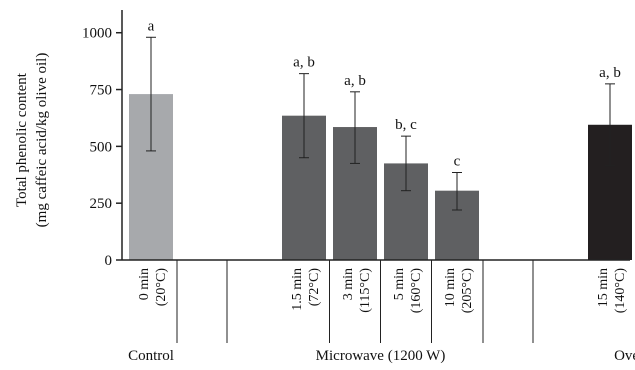 This screenshot has width=635, height=370. Describe the element at coordinates (450, 287) in the screenshot. I see `x-tick-label-line1: 10 min` at that location.